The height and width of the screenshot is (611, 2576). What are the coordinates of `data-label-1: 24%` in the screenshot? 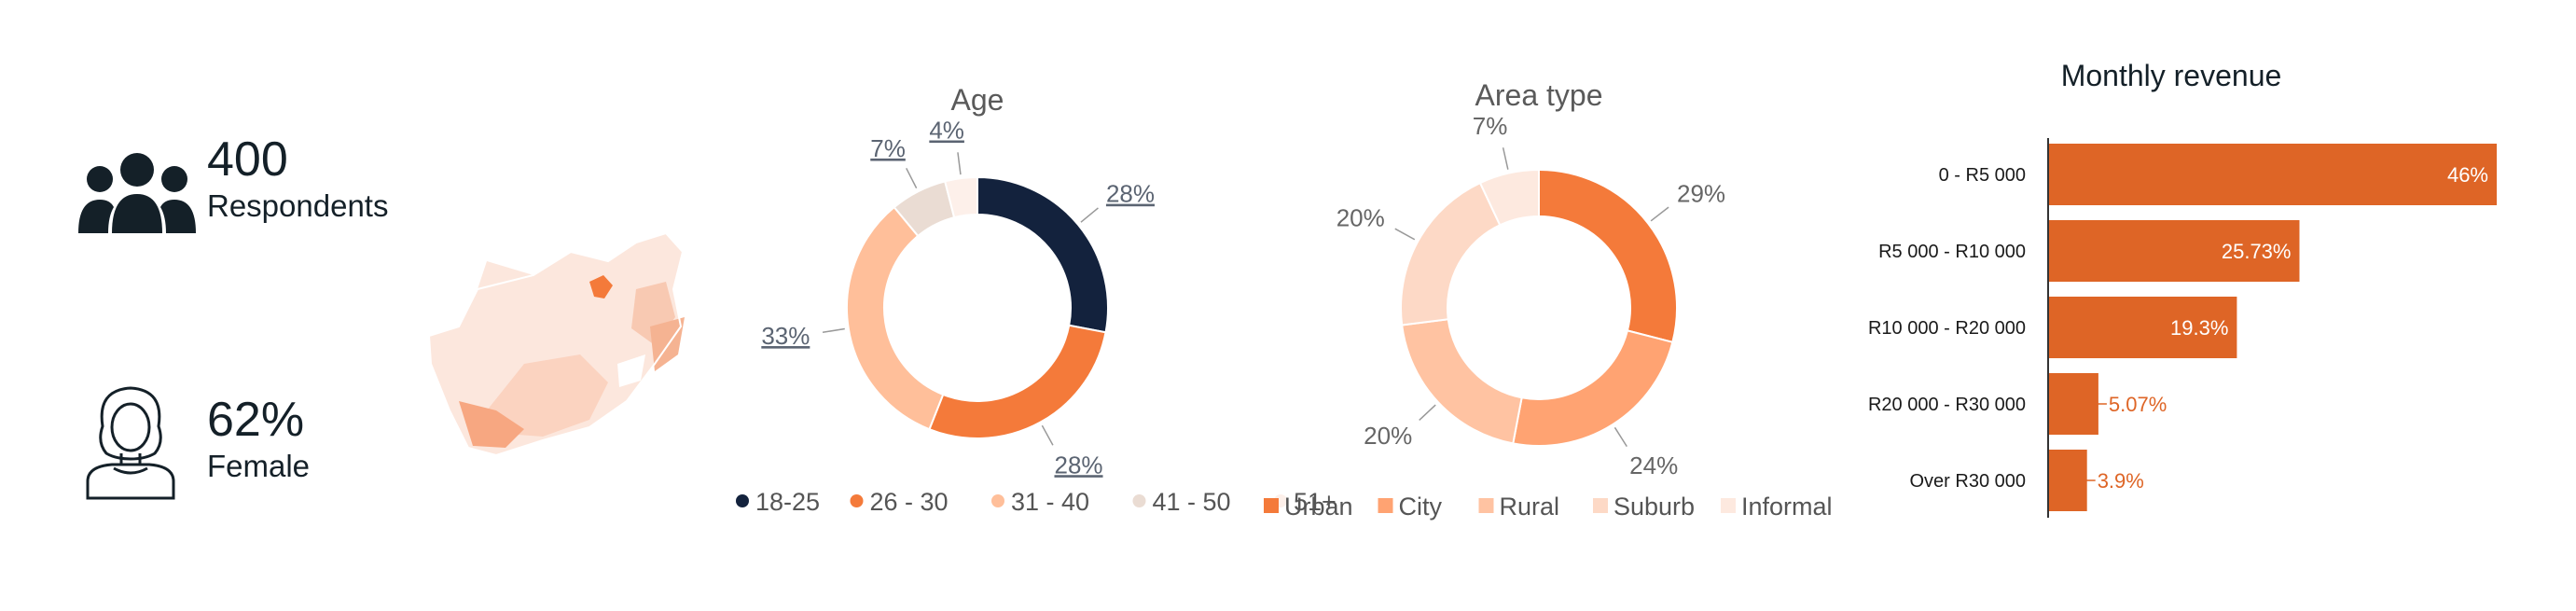 It's located at (1653, 465).